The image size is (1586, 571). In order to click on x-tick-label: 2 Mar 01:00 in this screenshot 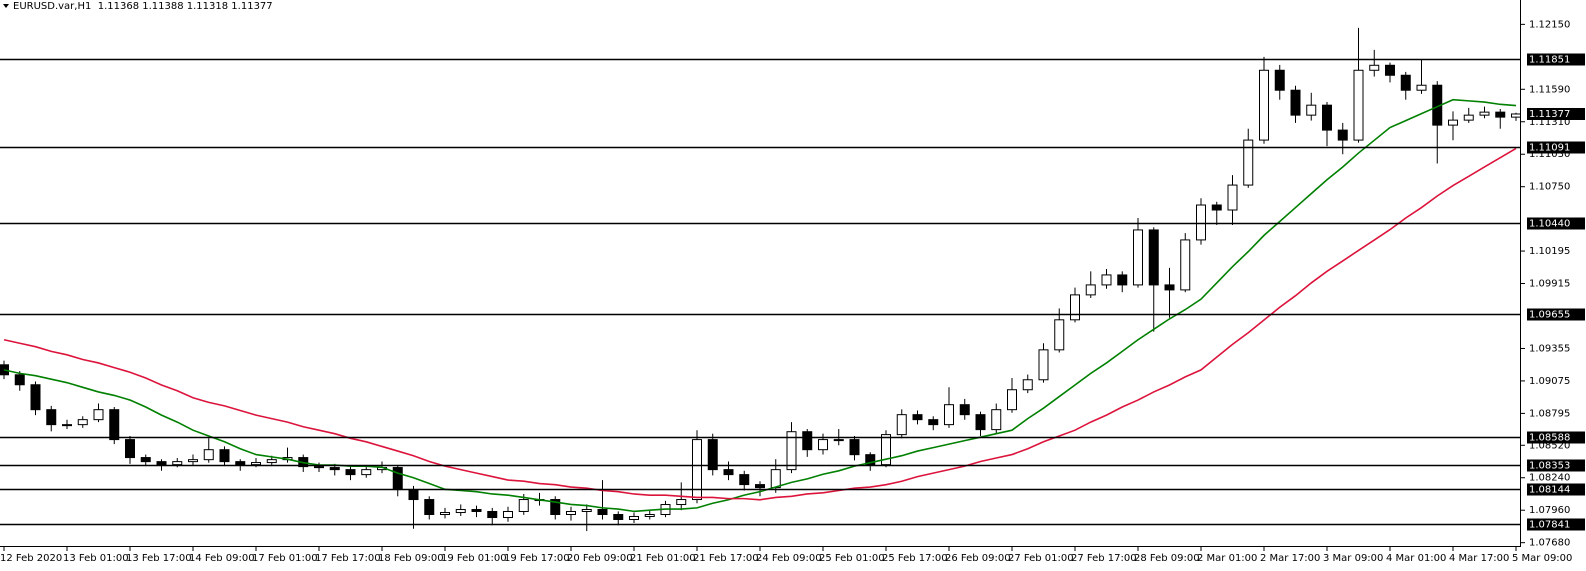, I will do `click(1227, 558)`.